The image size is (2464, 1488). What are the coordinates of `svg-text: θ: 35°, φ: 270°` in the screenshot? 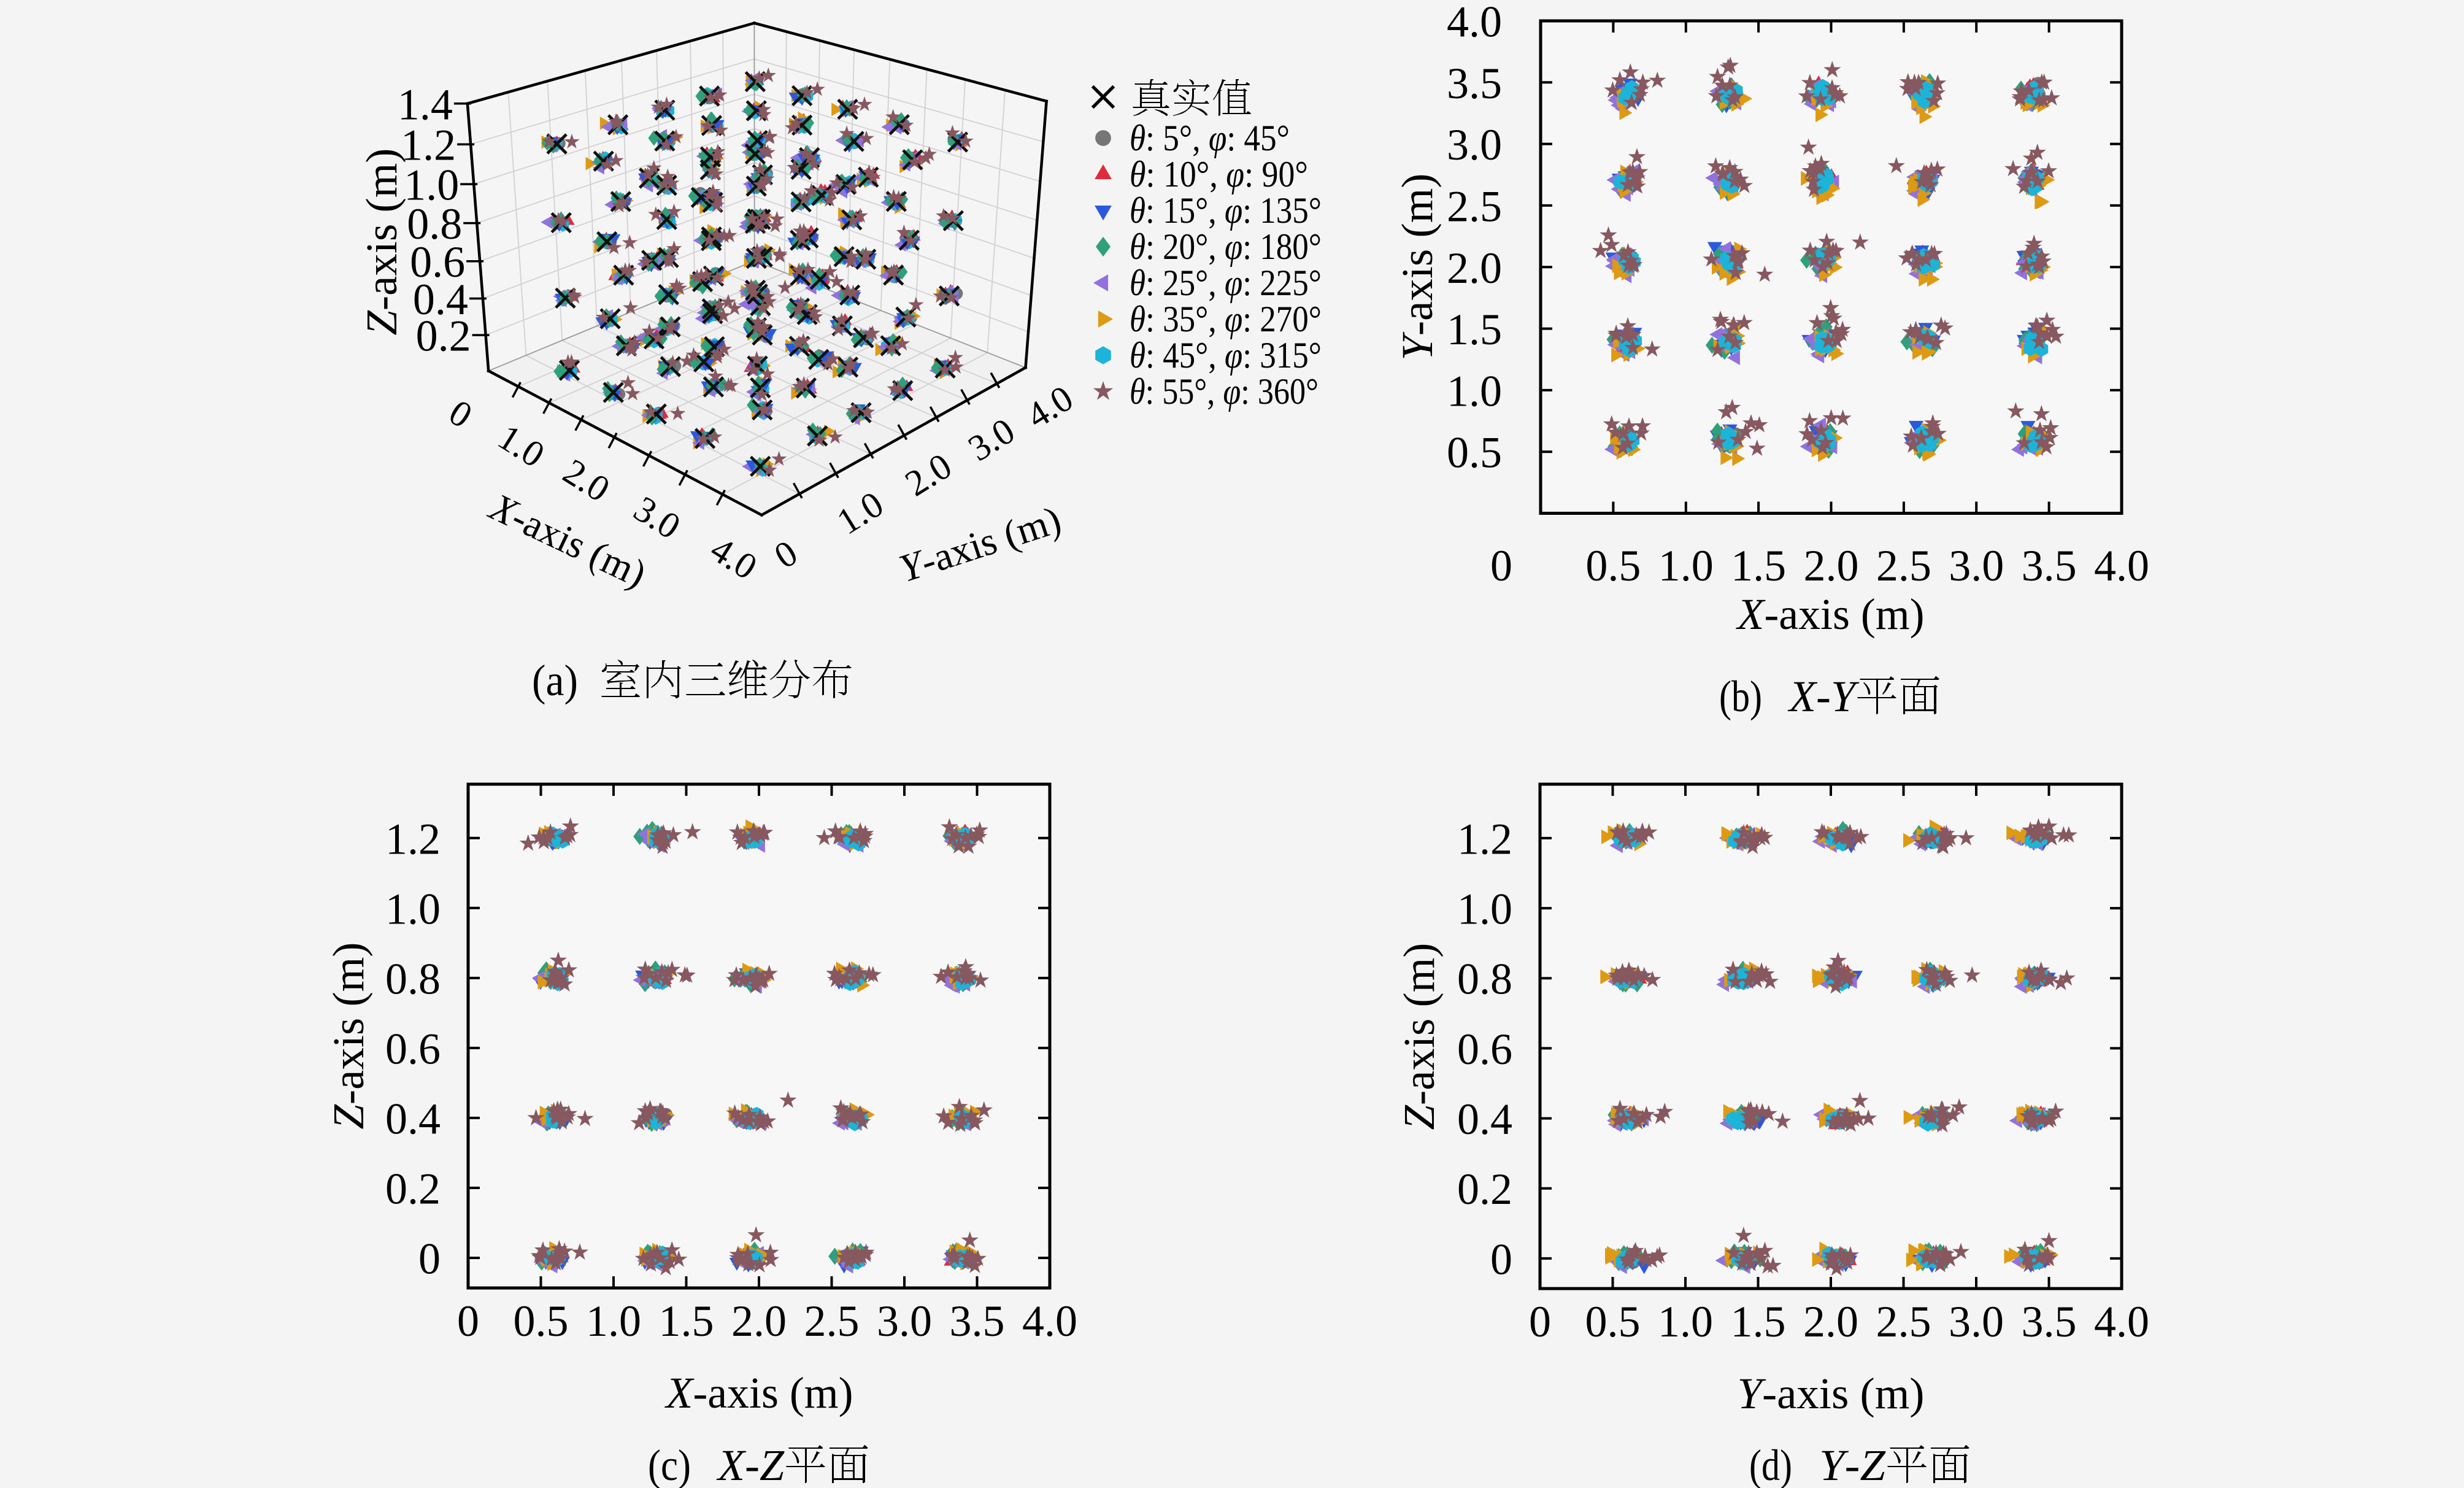 It's located at (1226, 319).